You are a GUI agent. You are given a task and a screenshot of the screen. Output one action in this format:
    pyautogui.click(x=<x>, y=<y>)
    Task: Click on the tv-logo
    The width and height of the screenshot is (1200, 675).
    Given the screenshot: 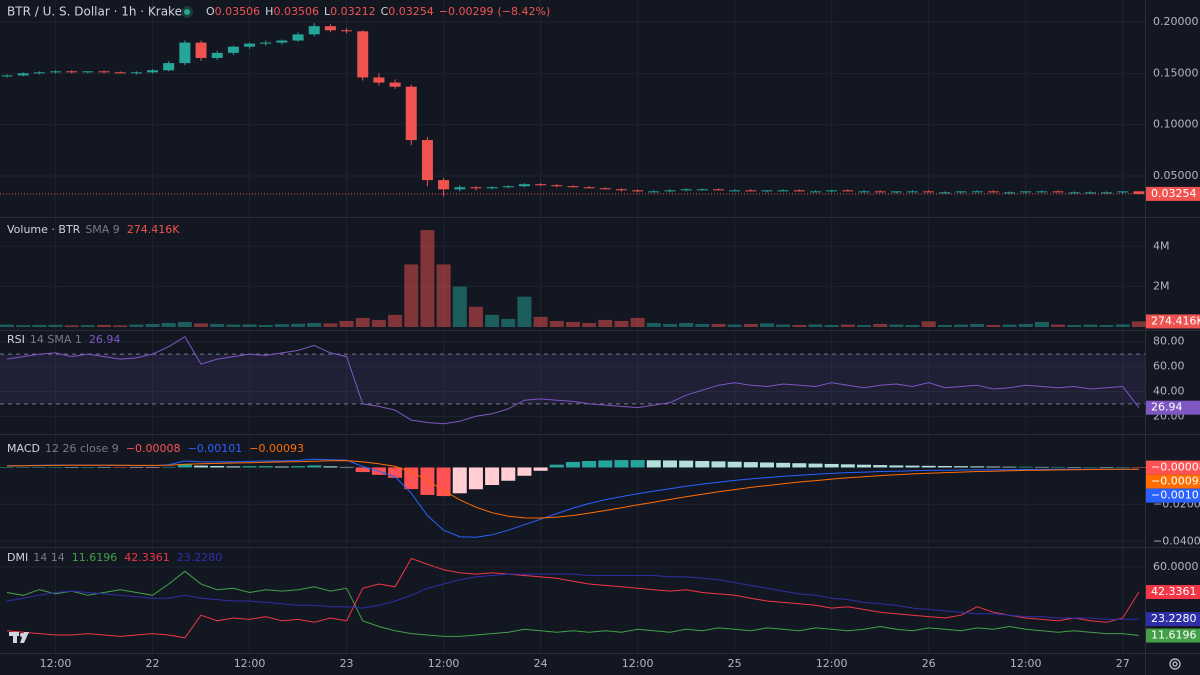 What is the action you would take?
    pyautogui.click(x=19, y=637)
    